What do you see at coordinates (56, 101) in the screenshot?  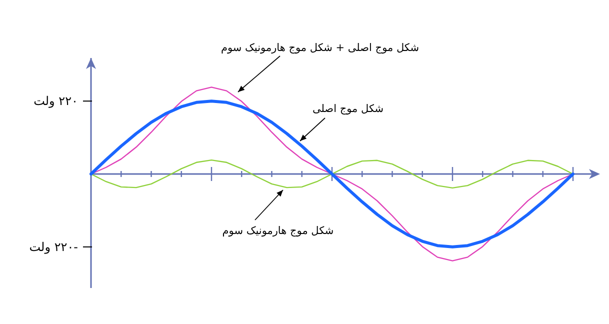 I see `y-tick-label: ۲۲۰ ولت` at bounding box center [56, 101].